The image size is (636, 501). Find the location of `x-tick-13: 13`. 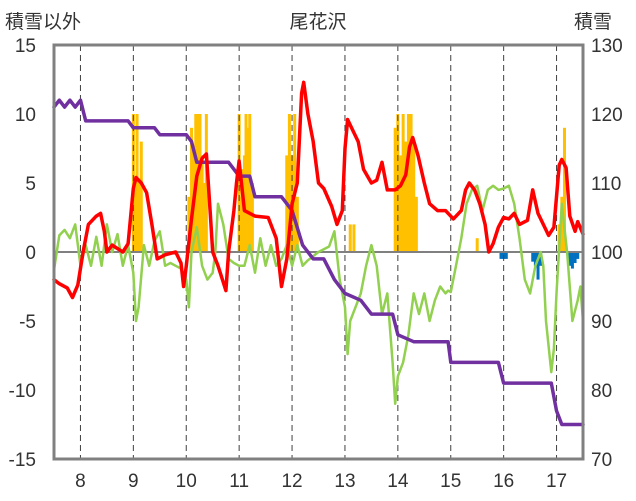

x-tick-13: 13 is located at coordinates (344, 481).